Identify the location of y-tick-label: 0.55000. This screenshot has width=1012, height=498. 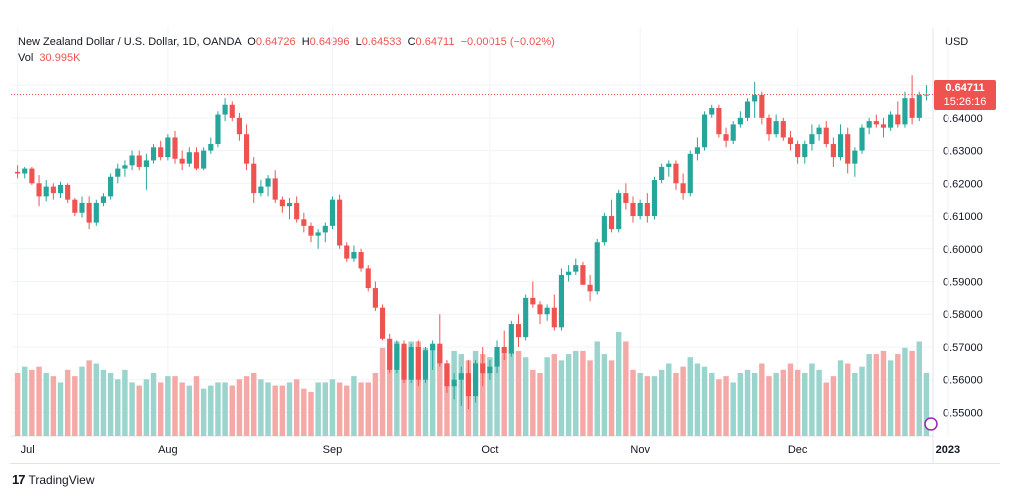
(963, 413).